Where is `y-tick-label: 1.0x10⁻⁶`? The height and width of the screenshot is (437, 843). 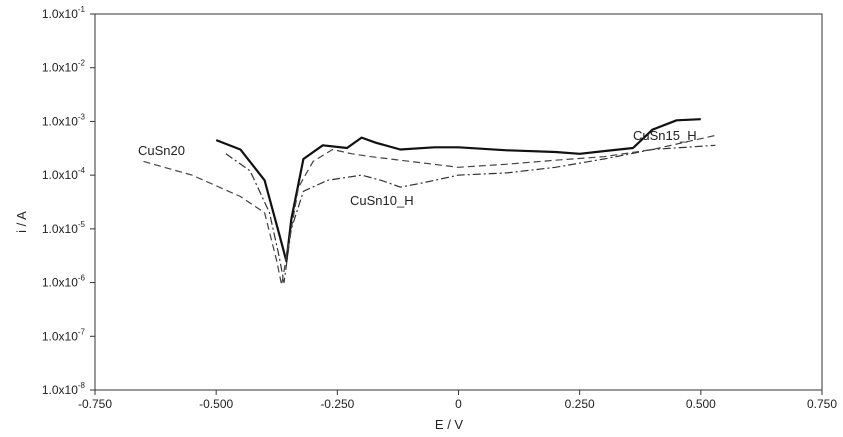
y-tick-label: 1.0x10⁻⁶ is located at coordinates (64, 282).